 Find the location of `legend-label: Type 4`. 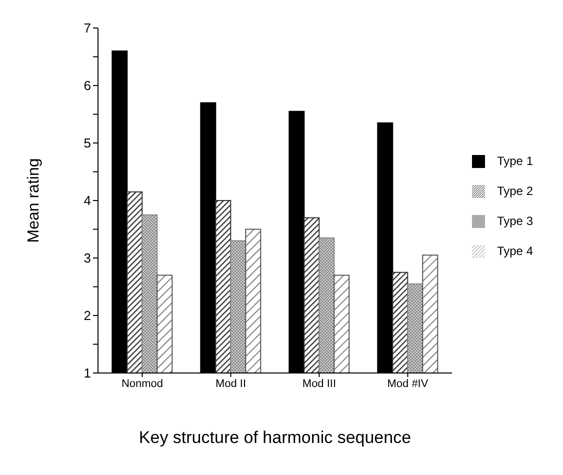

legend-label: Type 4 is located at coordinates (514, 251).